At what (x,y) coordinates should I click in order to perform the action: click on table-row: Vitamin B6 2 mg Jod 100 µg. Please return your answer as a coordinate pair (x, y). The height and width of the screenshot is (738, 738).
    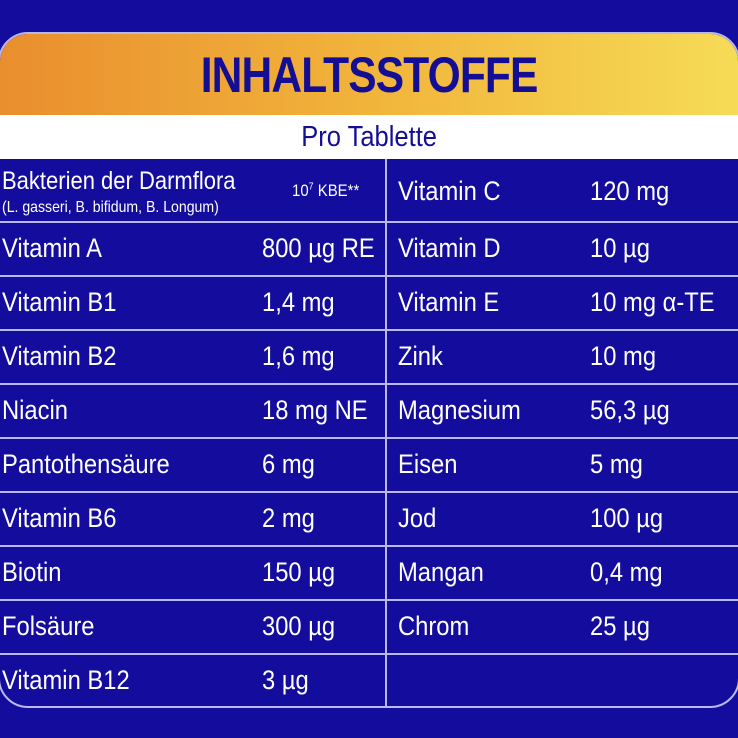
    Looking at the image, I should click on (369, 520).